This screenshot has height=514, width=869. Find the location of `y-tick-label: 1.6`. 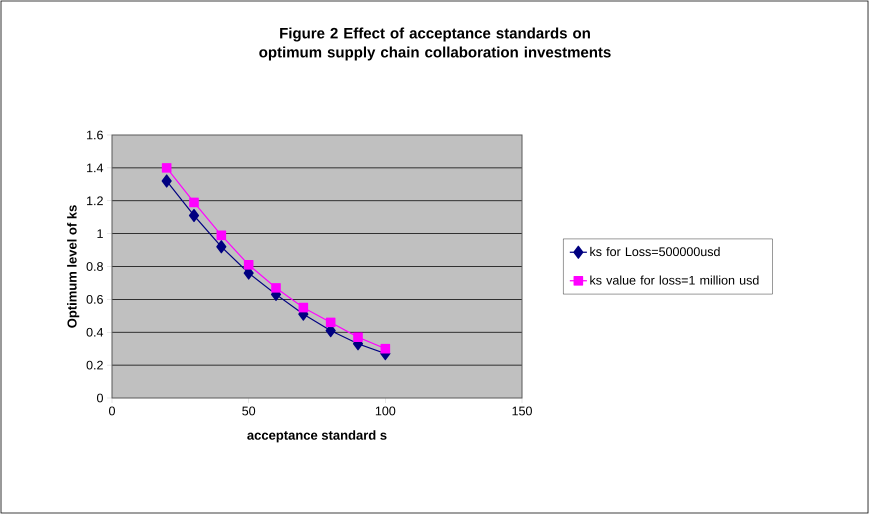

y-tick-label: 1.6 is located at coordinates (95, 135).